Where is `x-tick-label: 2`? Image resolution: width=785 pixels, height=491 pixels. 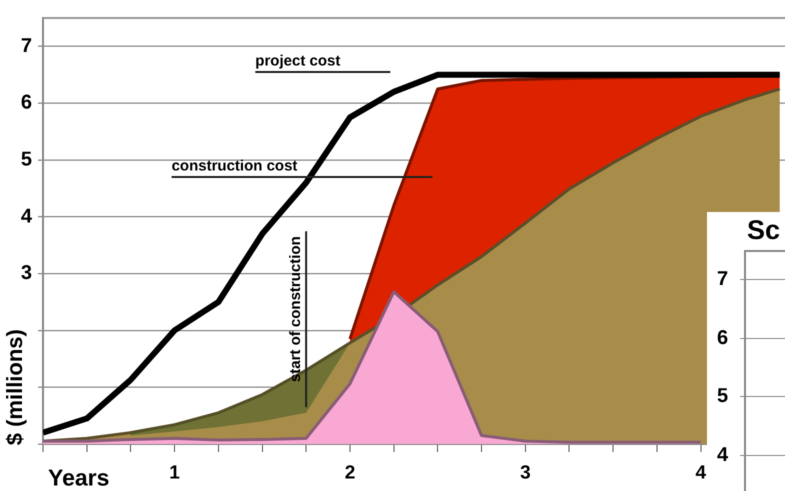 x-tick-label: 2 is located at coordinates (350, 473).